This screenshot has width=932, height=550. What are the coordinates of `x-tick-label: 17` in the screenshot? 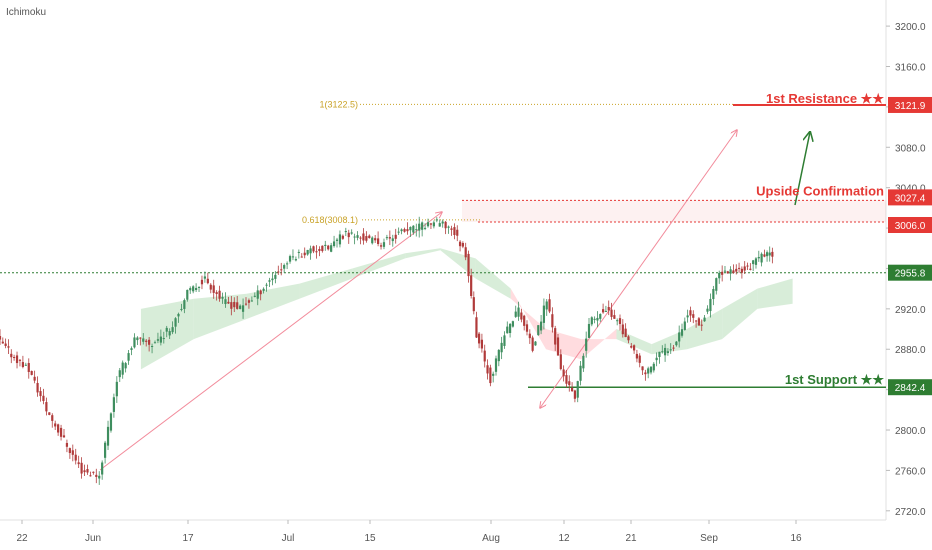 It's located at (188, 538).